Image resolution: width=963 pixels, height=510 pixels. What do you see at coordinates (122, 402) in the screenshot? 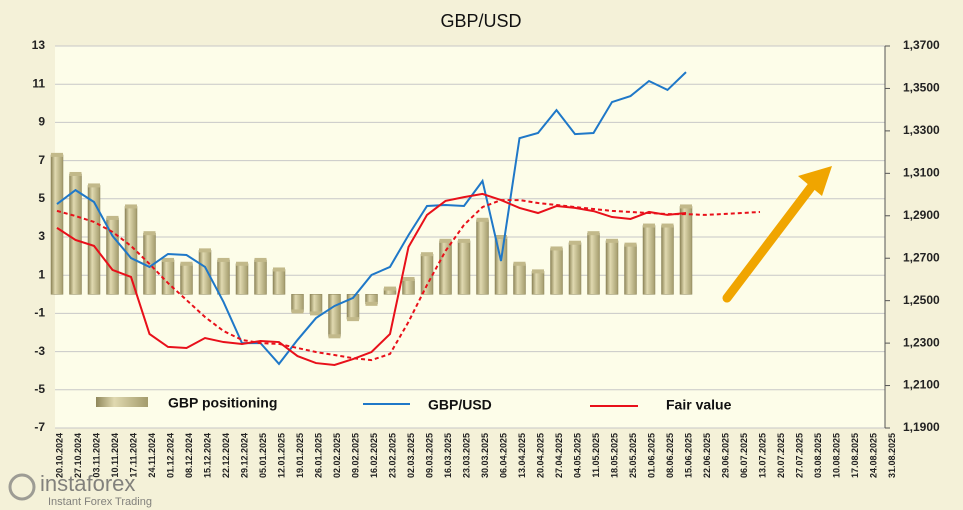
I see `legend-swatch` at bounding box center [122, 402].